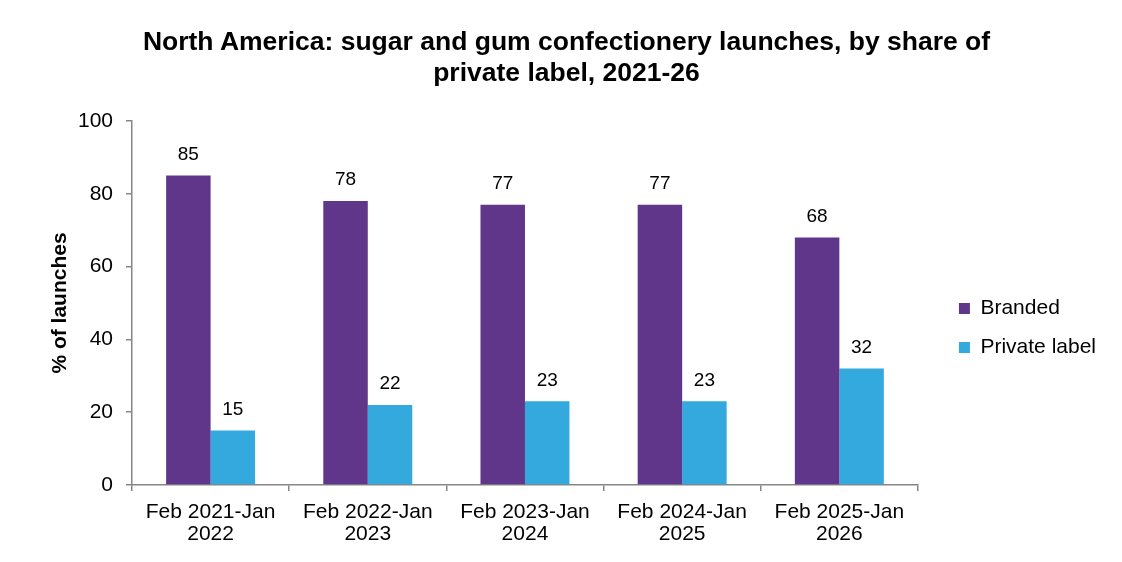 Image resolution: width=1122 pixels, height=562 pixels. Describe the element at coordinates (390, 383) in the screenshot. I see `data-label: 22` at that location.